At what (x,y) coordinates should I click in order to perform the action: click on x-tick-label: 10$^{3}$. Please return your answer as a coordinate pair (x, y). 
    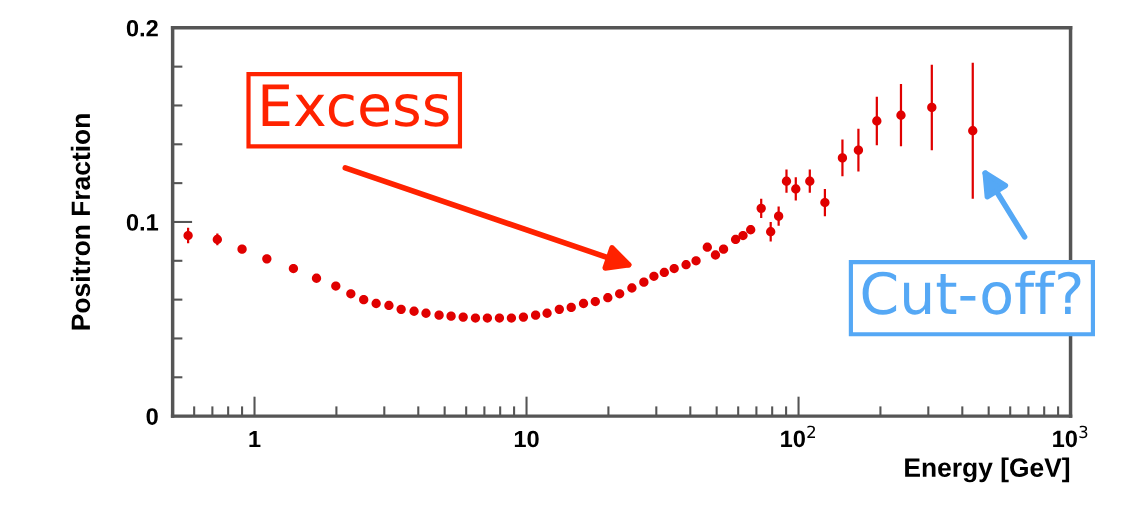
    Looking at the image, I should click on (1070, 436).